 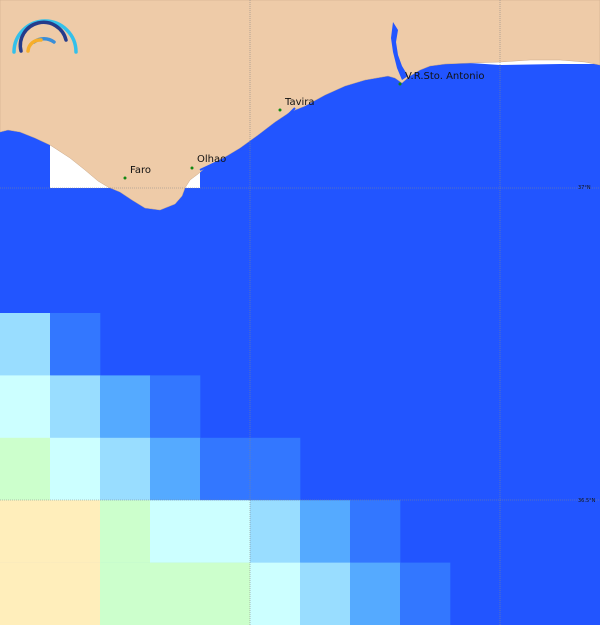 What do you see at coordinates (445, 76) in the screenshot?
I see `city-label: V.R.Sto. Antonio` at bounding box center [445, 76].